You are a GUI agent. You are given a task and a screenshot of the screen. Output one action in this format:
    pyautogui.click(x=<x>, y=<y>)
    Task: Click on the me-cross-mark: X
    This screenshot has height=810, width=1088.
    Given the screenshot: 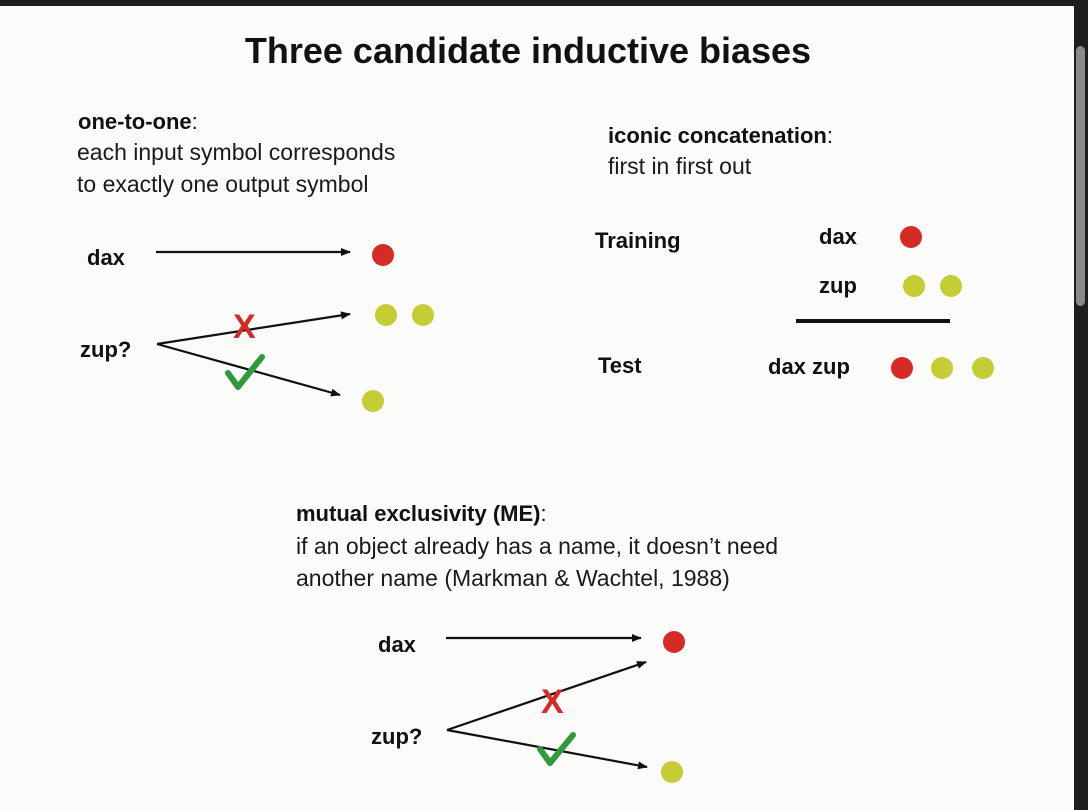 What is the action you would take?
    pyautogui.click(x=552, y=702)
    